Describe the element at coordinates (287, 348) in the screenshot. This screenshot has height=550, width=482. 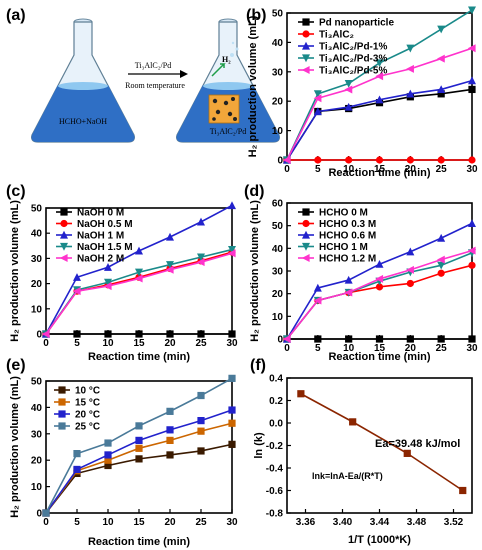
I see `x-tick-label: 0` at that location.